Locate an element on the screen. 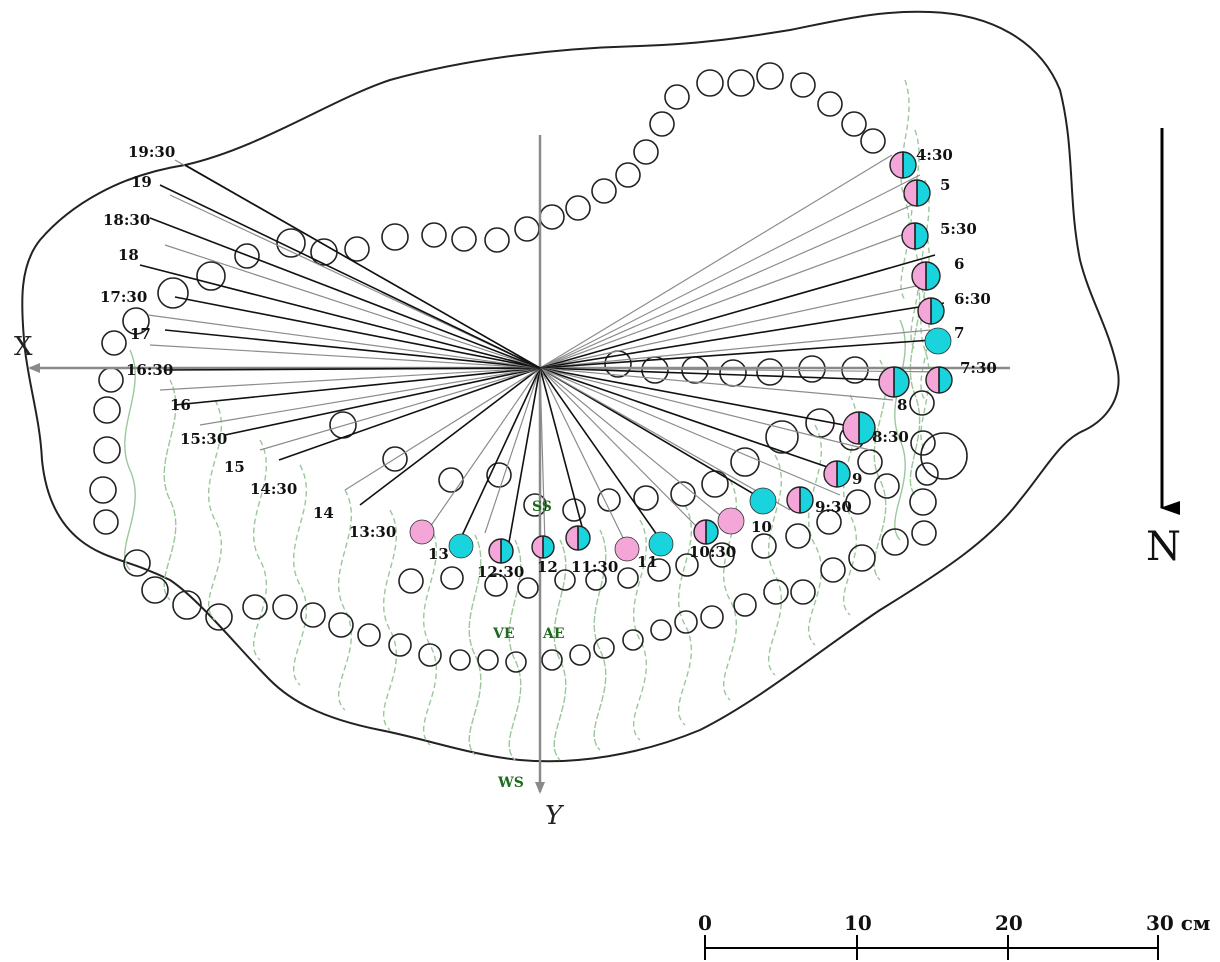 The width and height of the screenshot is (1220, 962). hour-label: 18 is located at coordinates (128, 255).